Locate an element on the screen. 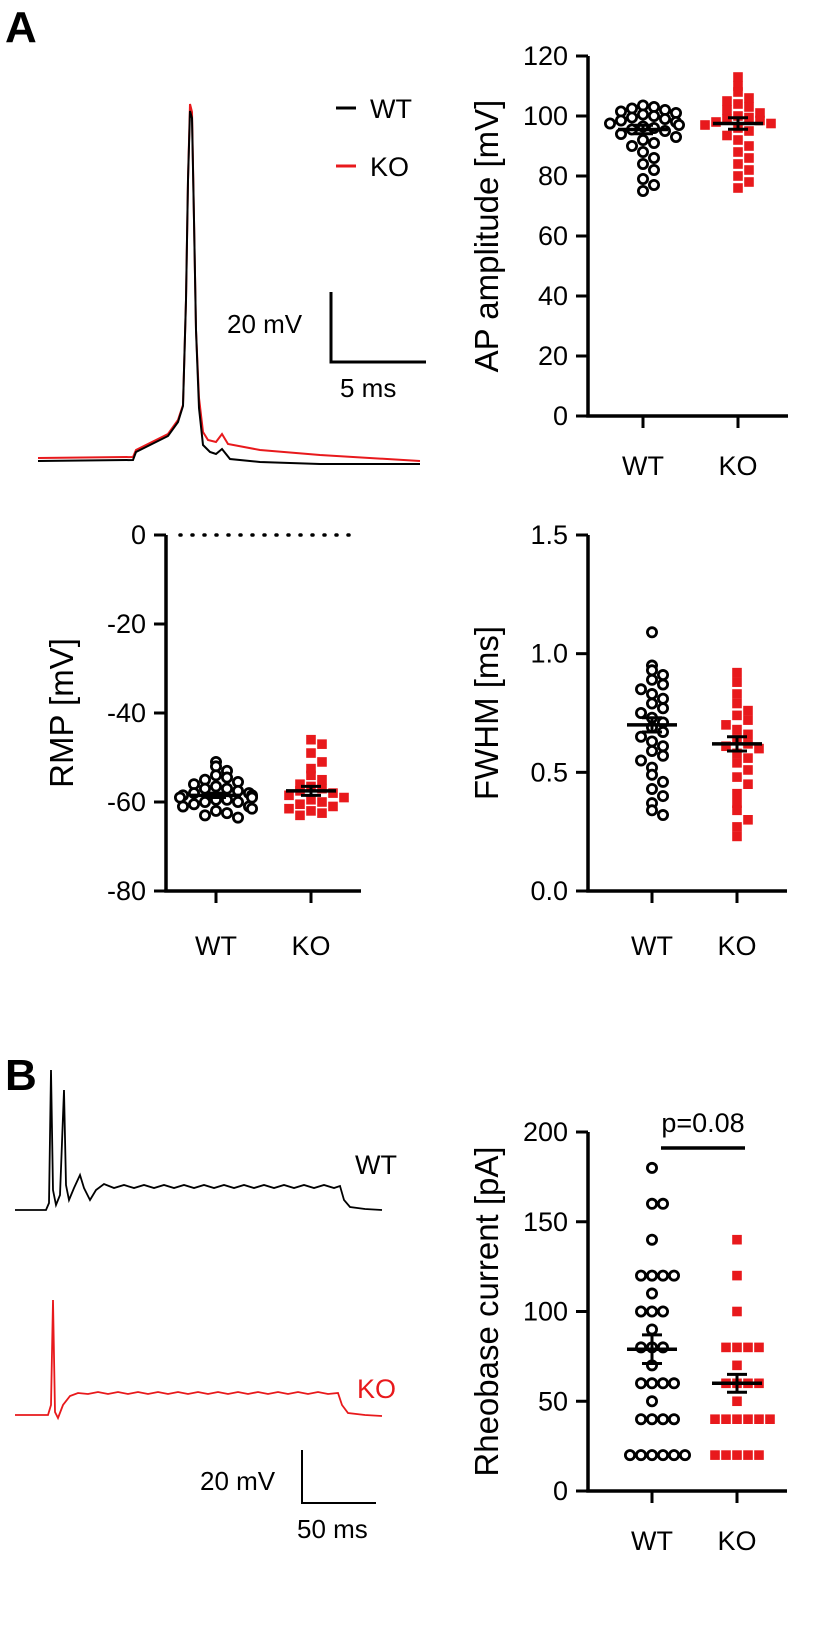 The image size is (827, 1650). ap-trace-wt is located at coordinates (228, 287).